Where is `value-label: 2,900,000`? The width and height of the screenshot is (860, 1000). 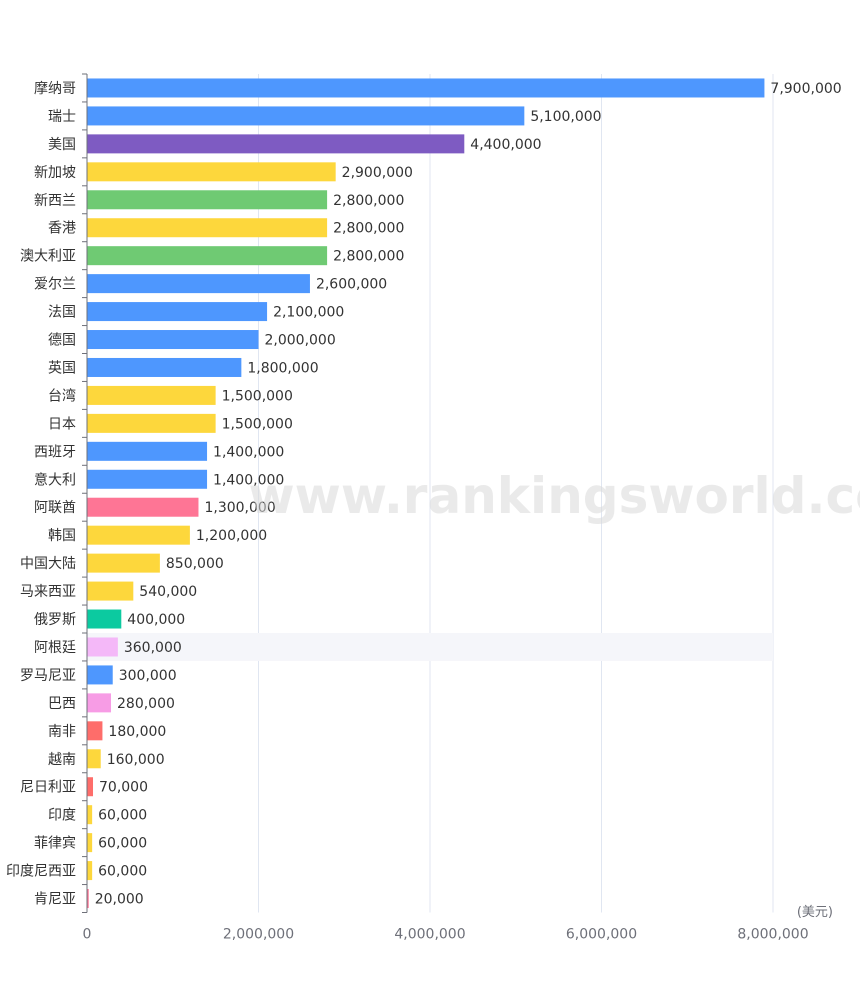
value-label: 2,900,000 is located at coordinates (377, 173).